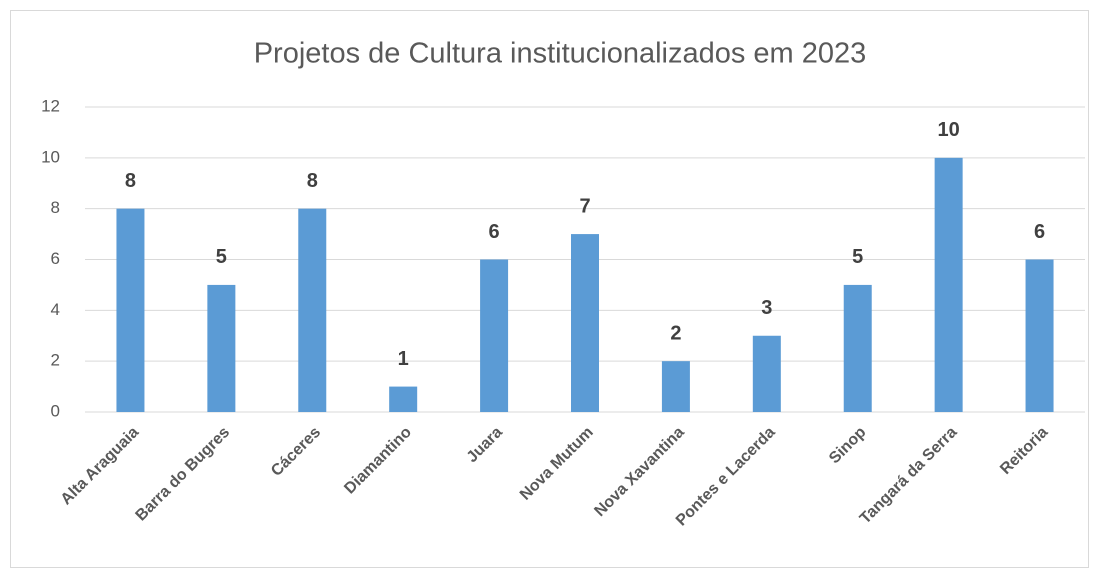 The image size is (1099, 578). Describe the element at coordinates (584, 206) in the screenshot. I see `data-label: 7` at that location.